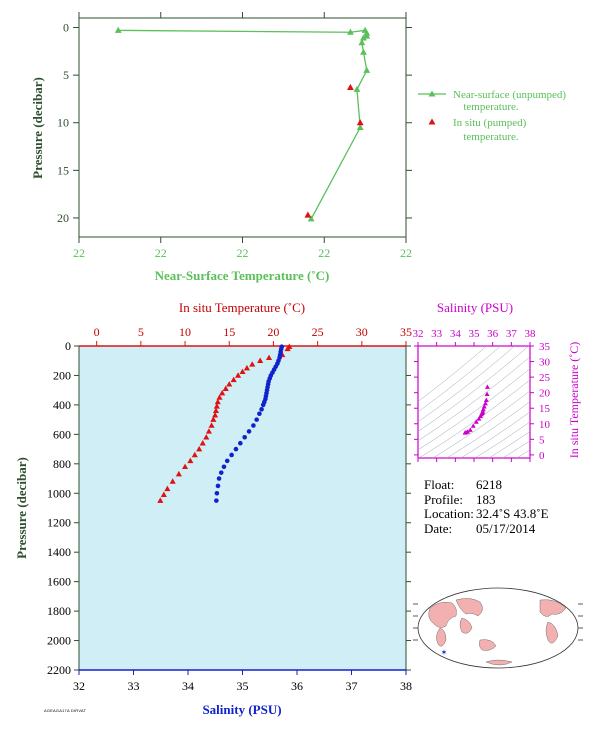 The height and width of the screenshot is (732, 601). I want to click on near-surface-y-tick-label: 20, so click(63, 218).